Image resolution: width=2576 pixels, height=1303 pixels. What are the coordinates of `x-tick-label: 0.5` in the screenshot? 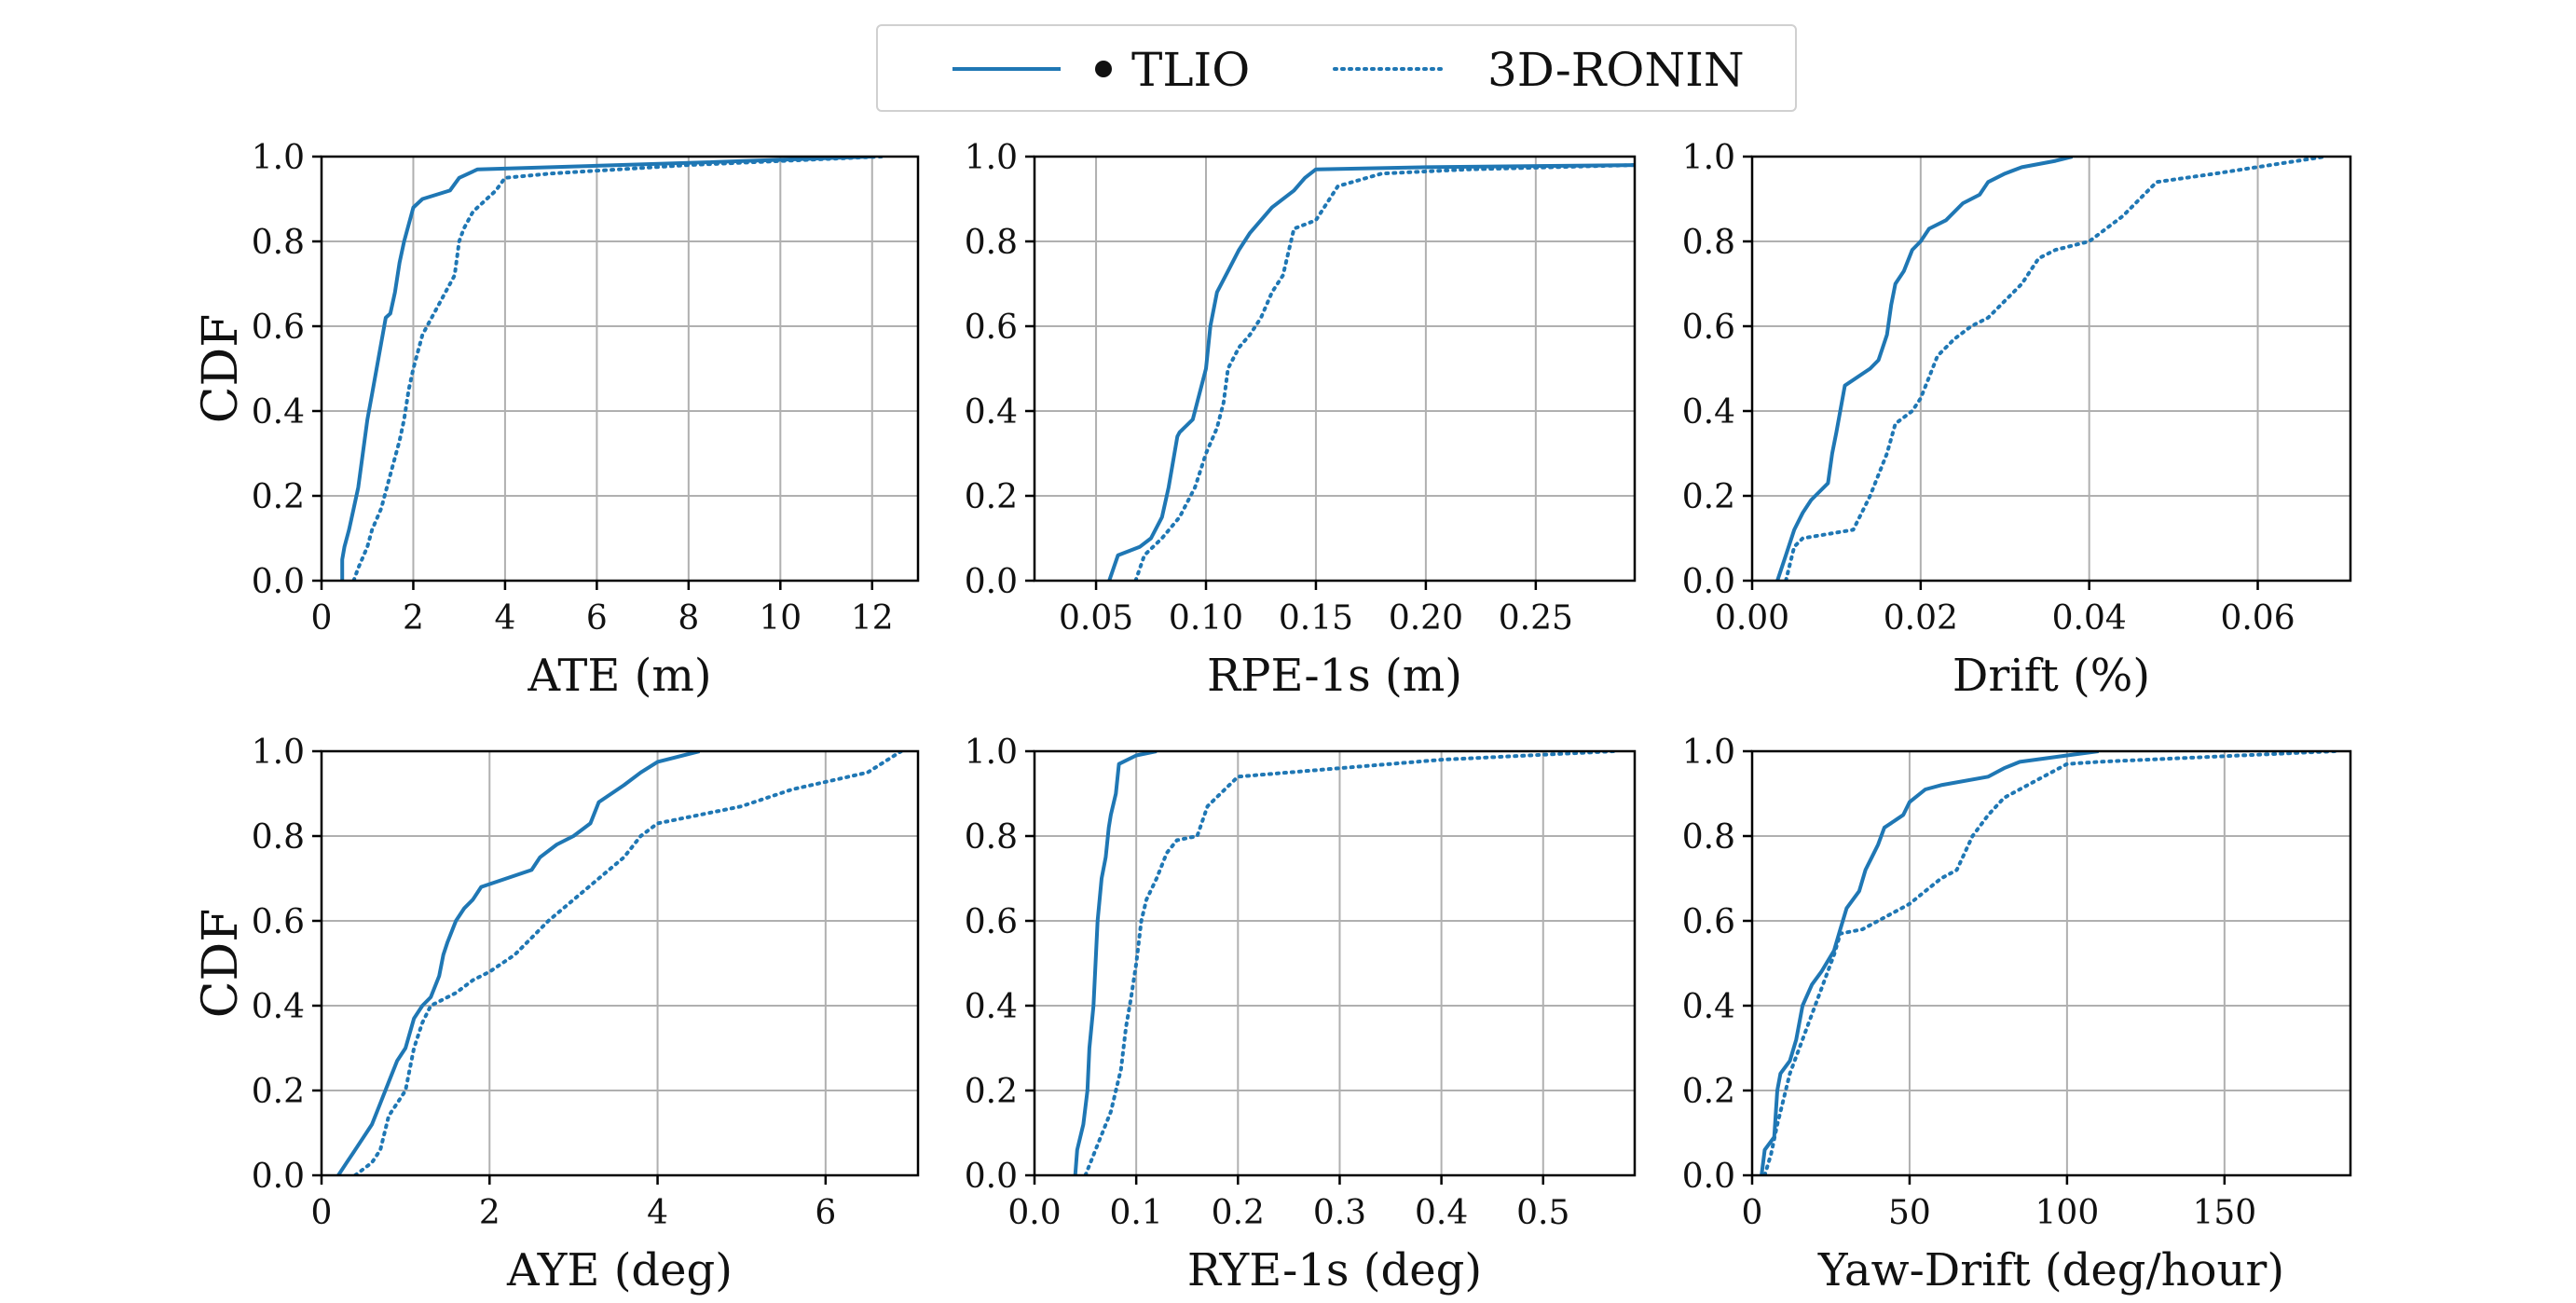 It's located at (1542, 1213).